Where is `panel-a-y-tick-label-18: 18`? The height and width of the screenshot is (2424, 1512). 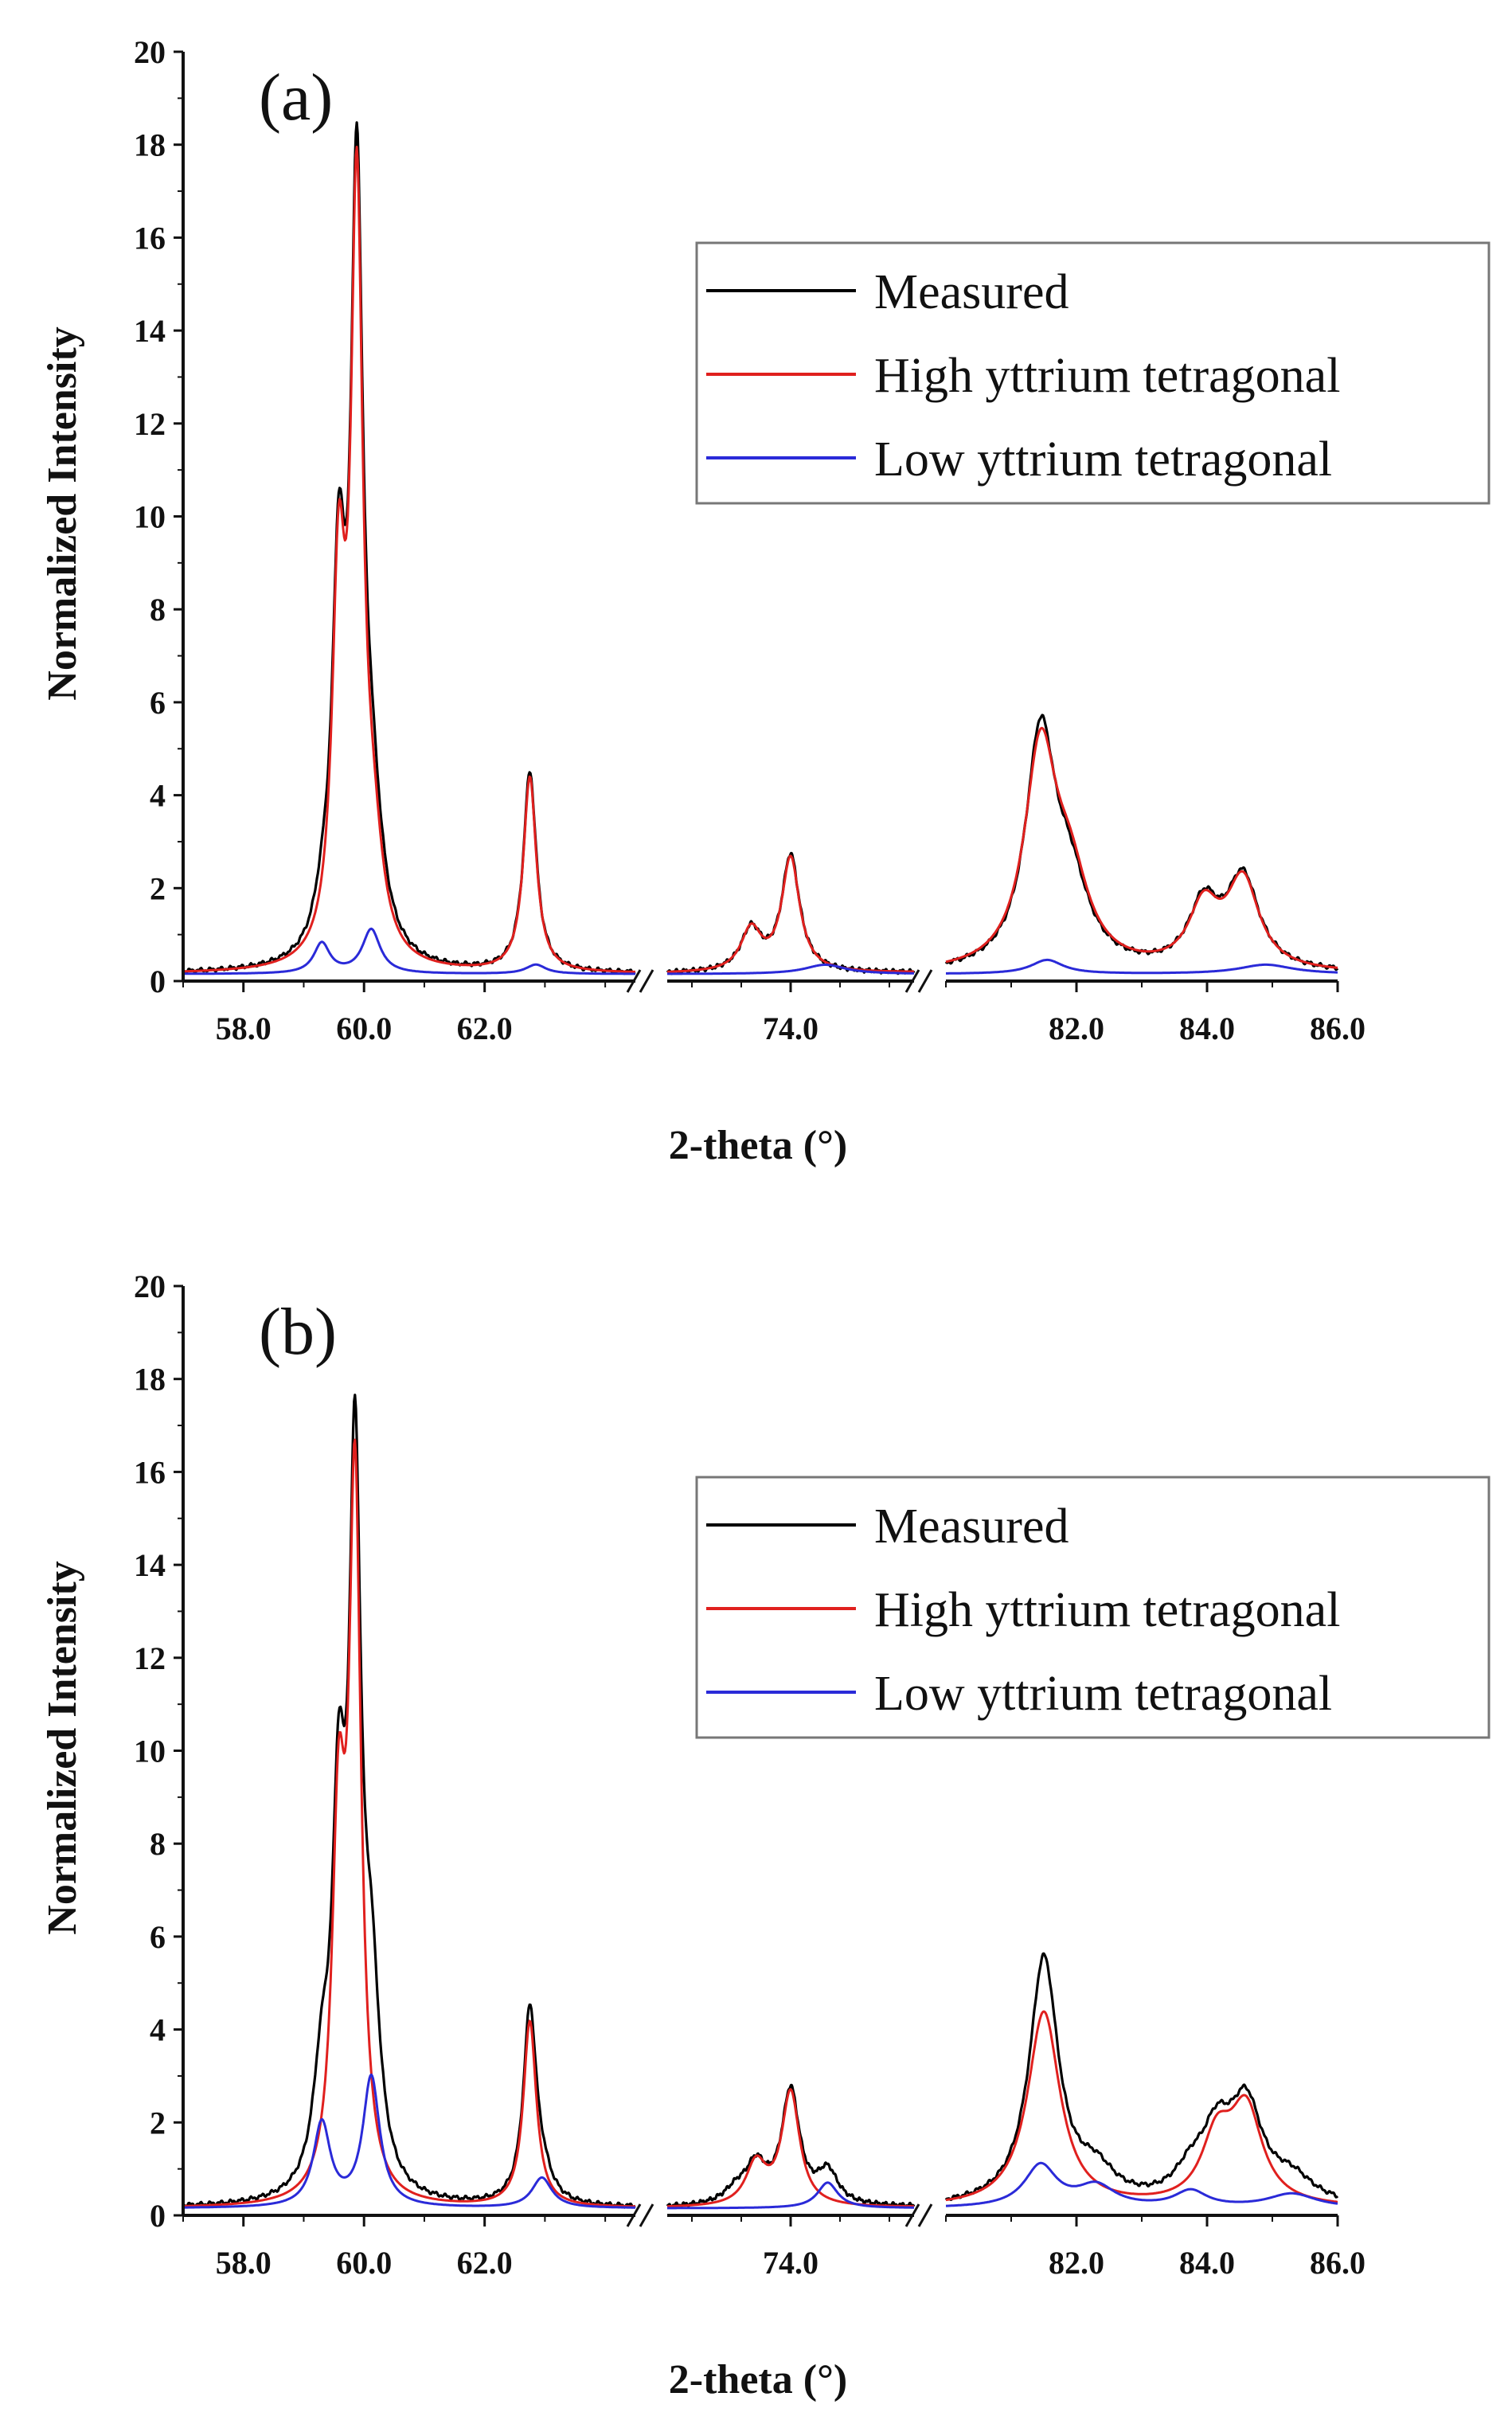
panel-a-y-tick-label-18: 18 is located at coordinates (150, 145).